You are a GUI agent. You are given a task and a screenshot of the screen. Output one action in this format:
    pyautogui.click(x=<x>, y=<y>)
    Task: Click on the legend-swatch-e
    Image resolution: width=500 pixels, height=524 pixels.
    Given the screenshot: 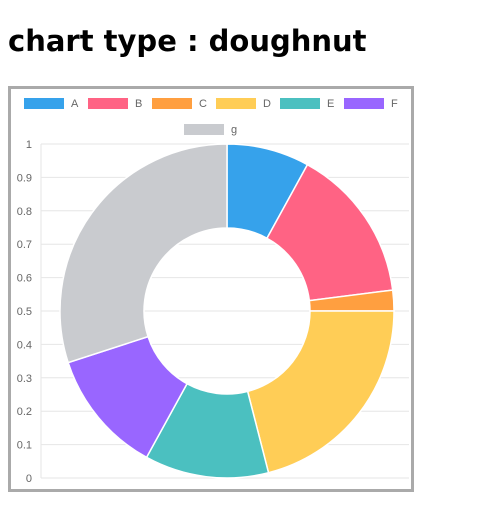 What is the action you would take?
    pyautogui.click(x=300, y=103)
    